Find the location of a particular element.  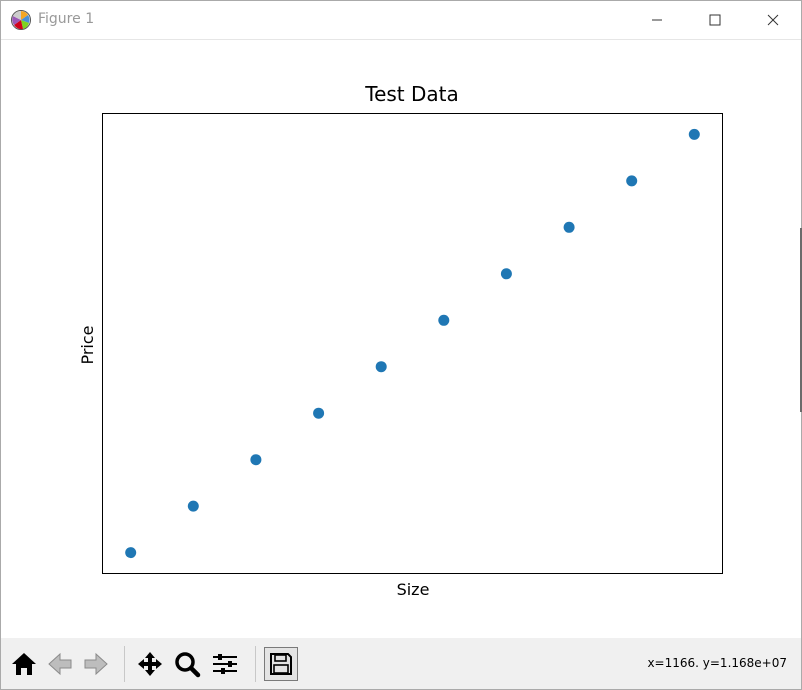

minimize-icon is located at coordinates (657, 20).